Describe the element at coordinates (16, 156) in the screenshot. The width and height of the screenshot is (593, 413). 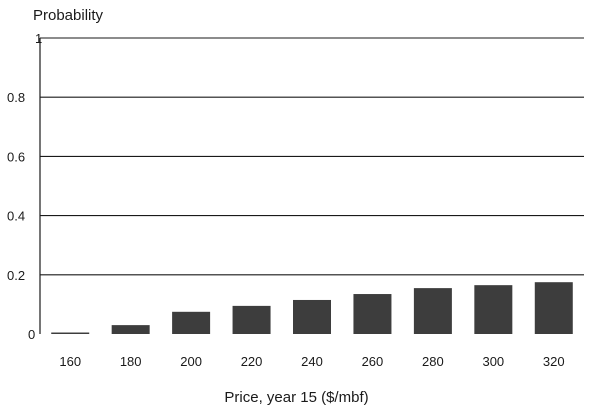
I see `y-tick-label: 0.6` at that location.